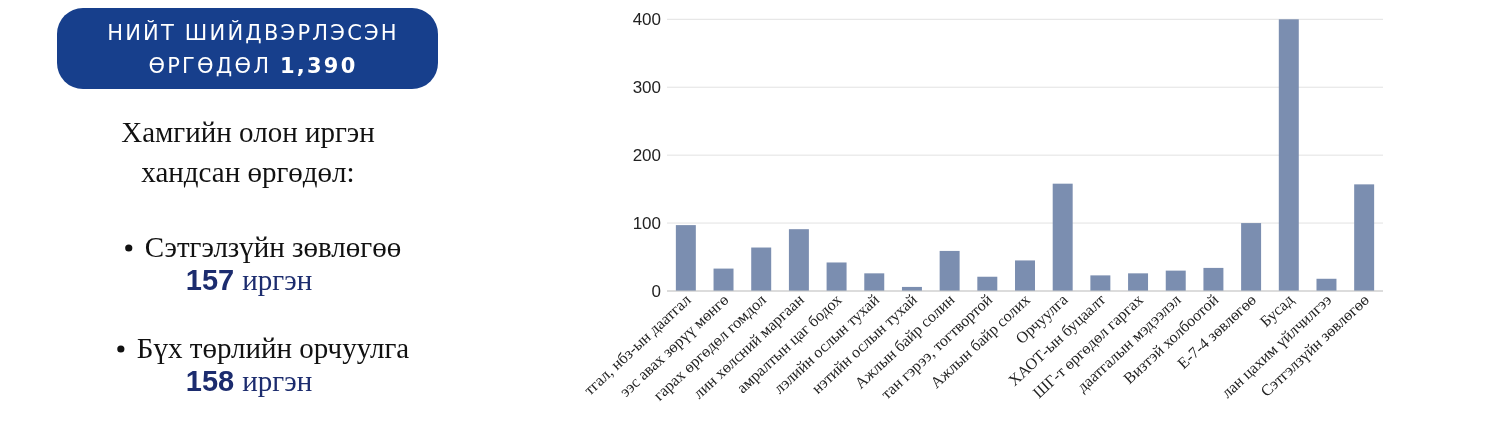 Image resolution: width=1500 pixels, height=430 pixels. I want to click on y-tick-label: 300, so click(646, 88).